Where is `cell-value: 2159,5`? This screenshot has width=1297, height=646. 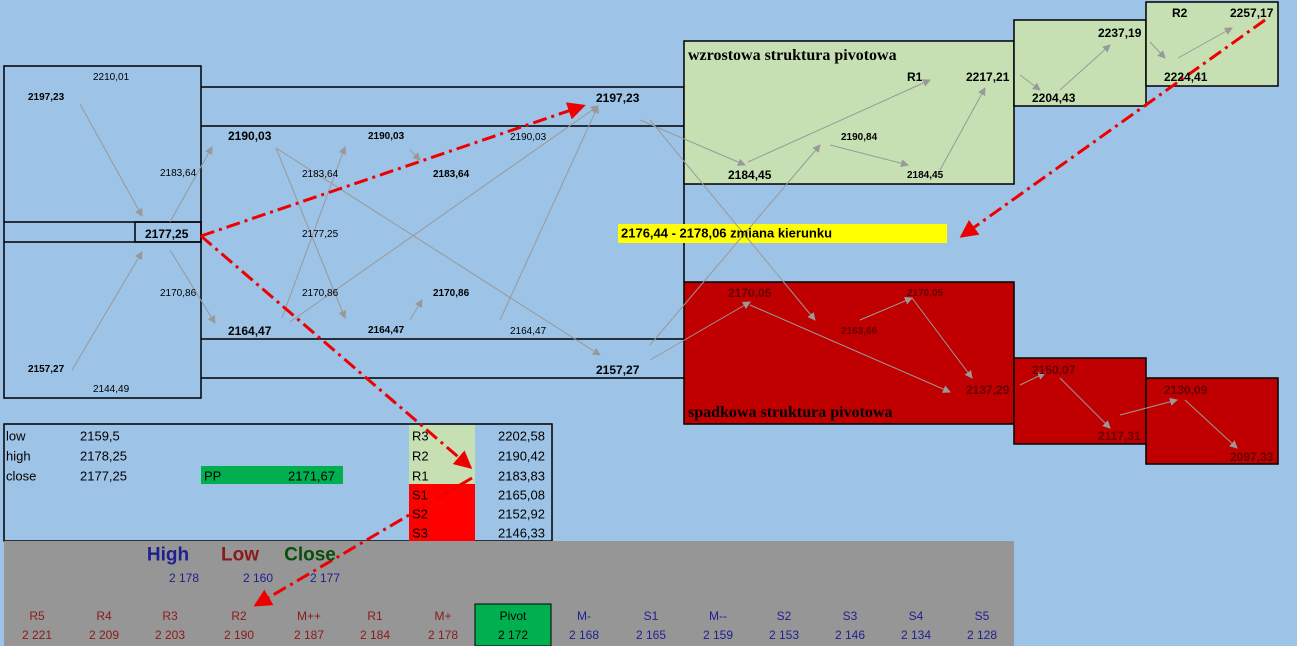
cell-value: 2159,5 is located at coordinates (100, 436).